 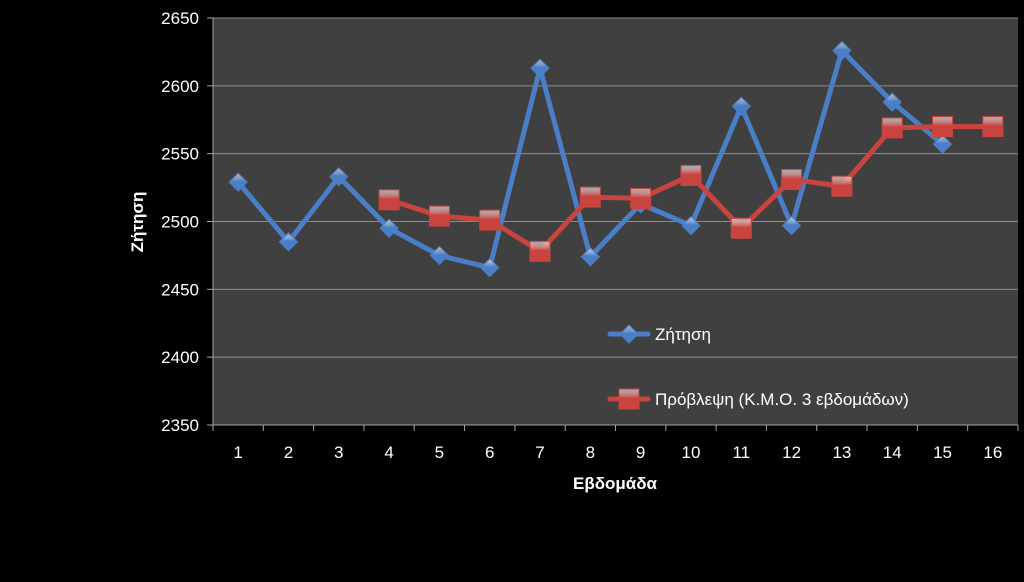 What do you see at coordinates (288, 452) in the screenshot?
I see `x-tick-label: 2` at bounding box center [288, 452].